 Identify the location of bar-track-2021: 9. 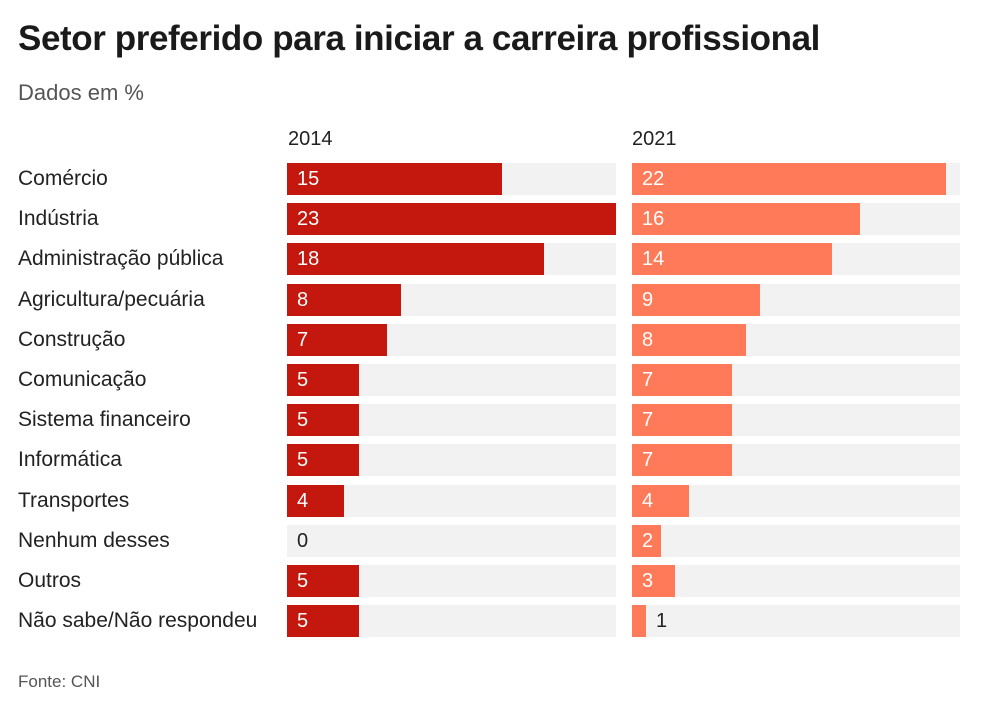
(796, 300).